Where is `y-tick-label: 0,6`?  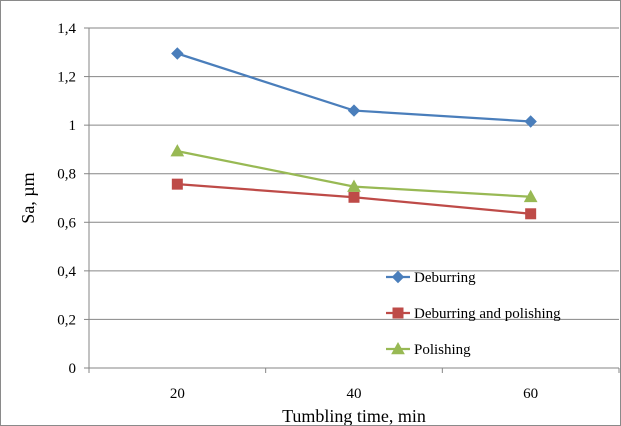
y-tick-label: 0,6 is located at coordinates (66, 223).